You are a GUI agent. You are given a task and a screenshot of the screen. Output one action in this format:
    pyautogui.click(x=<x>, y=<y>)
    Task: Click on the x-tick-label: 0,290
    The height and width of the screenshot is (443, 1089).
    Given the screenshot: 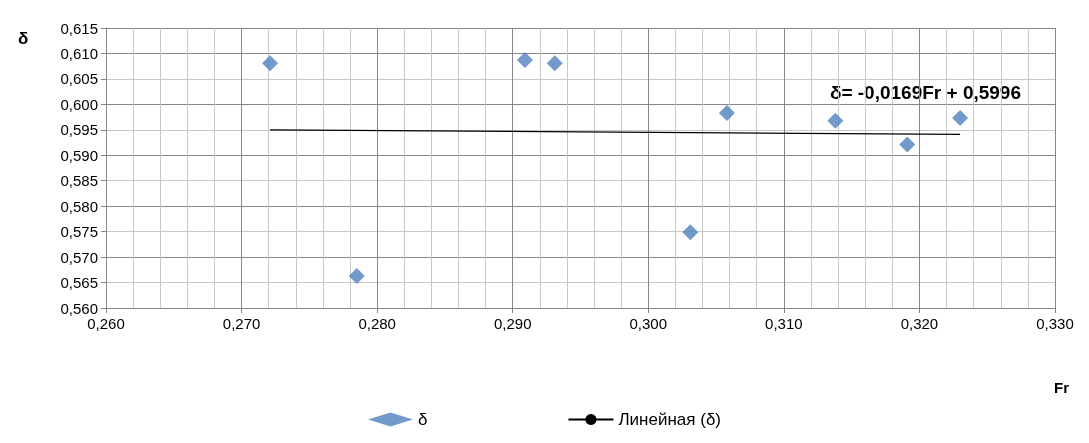 What is the action you would take?
    pyautogui.click(x=512, y=323)
    